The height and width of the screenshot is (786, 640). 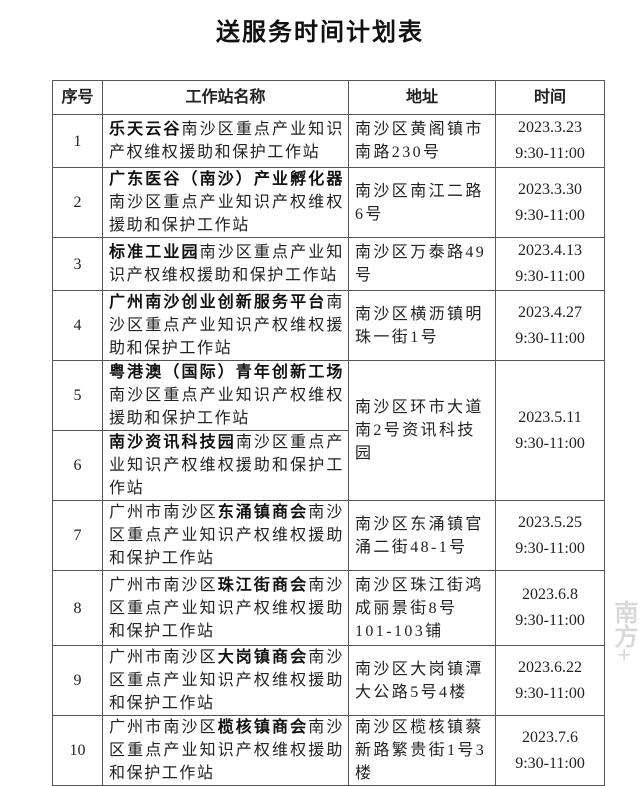 I want to click on address-cell: 南沙区东涌镇官涌二街48-1号, so click(x=422, y=535).